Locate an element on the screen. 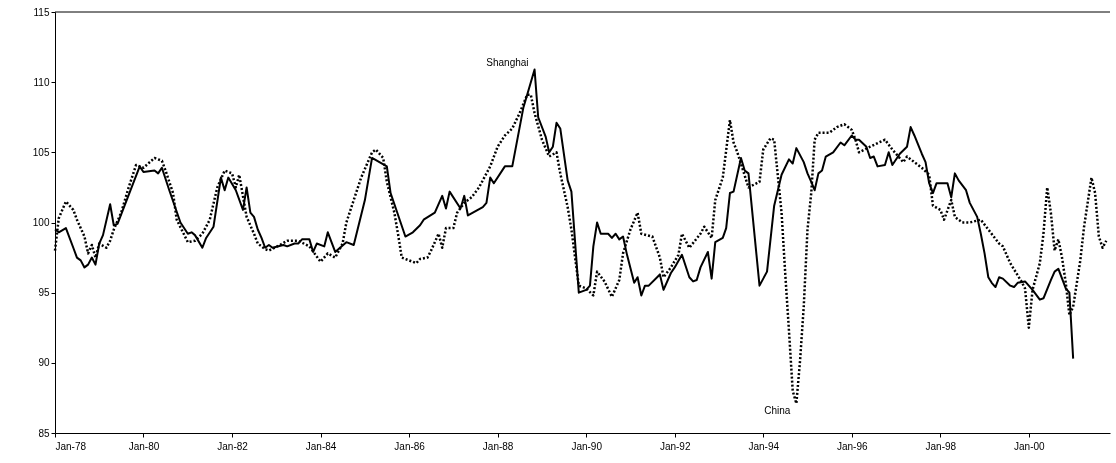 The width and height of the screenshot is (1116, 463). series-label: Shanghai is located at coordinates (507, 62).